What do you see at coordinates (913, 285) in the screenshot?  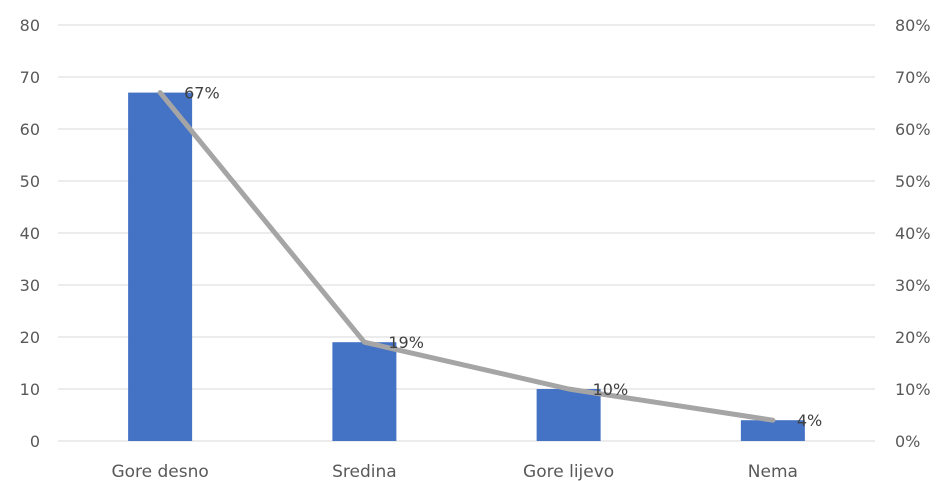 I see `right-tick-label: 30%` at bounding box center [913, 285].